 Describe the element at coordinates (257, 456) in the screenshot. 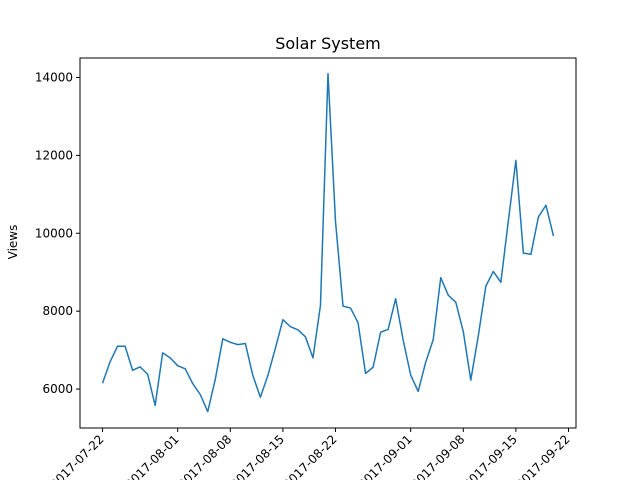

I see `x-tick-label: 2017-08-15` at that location.